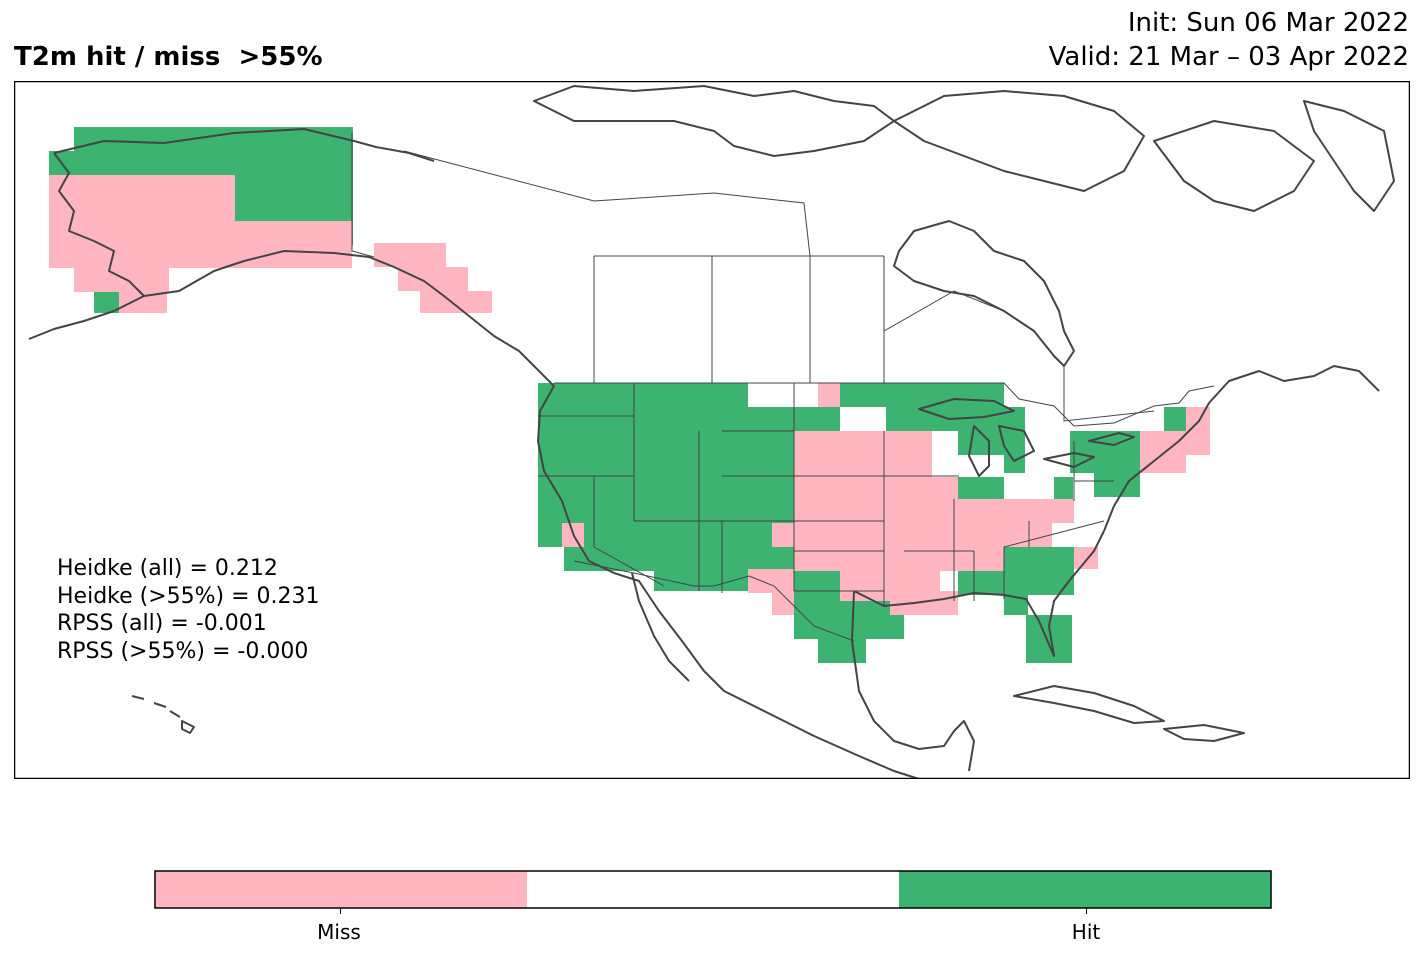 The image size is (1425, 958). What do you see at coordinates (1228, 57) in the screenshot?
I see `valid-period: Valid: 21 Mar – 03 Apr 2022` at bounding box center [1228, 57].